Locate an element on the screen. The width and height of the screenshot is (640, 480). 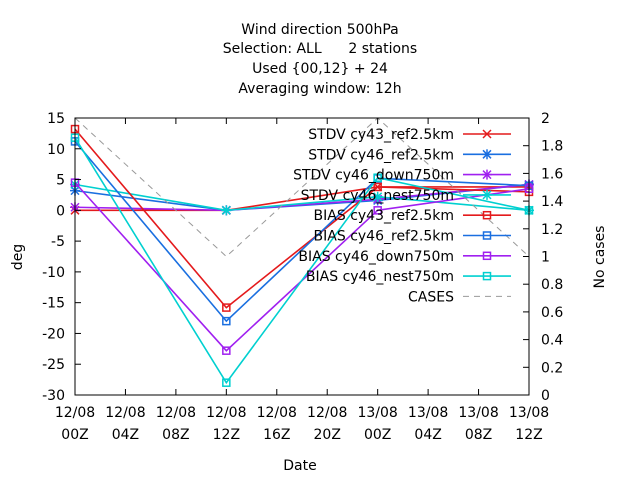
legend-label: BIAS cy46_down750m is located at coordinates (376, 257).